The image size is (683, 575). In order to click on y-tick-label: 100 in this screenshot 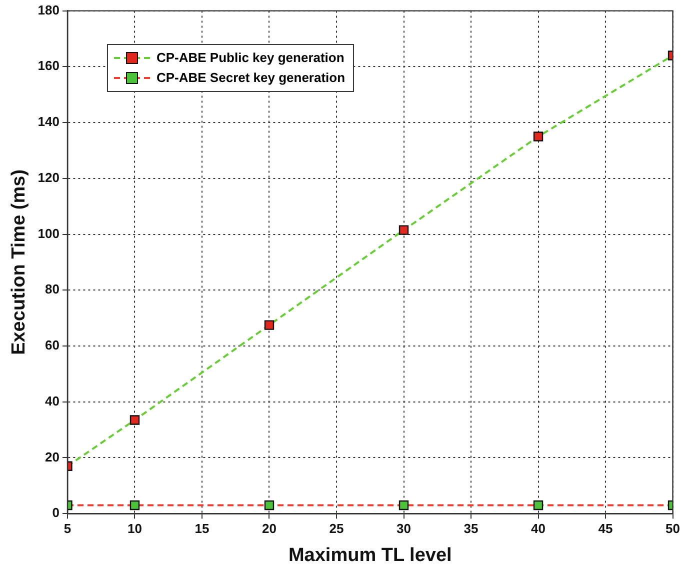, I will do `click(49, 233)`.